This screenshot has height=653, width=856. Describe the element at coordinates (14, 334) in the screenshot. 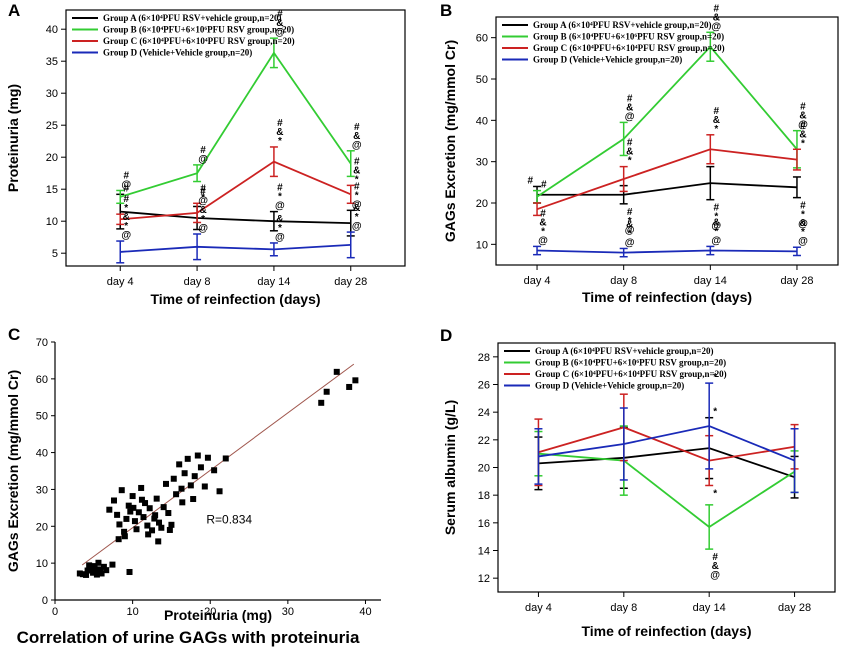

I see `panel-label: C` at that location.